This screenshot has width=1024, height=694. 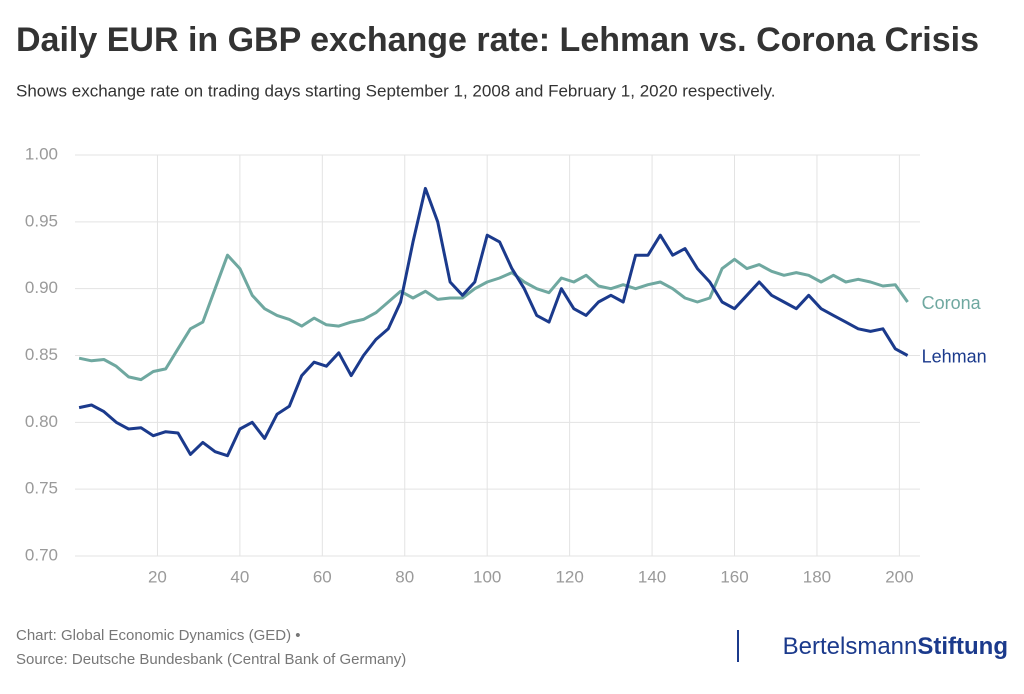 I want to click on x-tick-label: 120, so click(x=569, y=576).